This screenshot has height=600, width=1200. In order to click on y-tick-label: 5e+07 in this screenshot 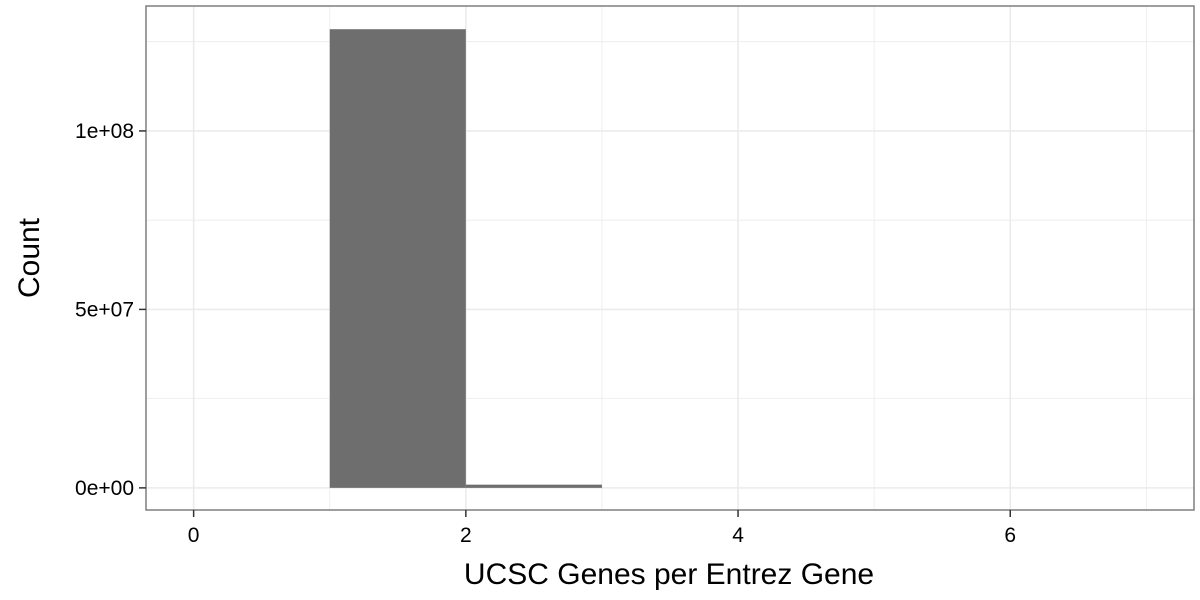, I will do `click(104, 309)`.